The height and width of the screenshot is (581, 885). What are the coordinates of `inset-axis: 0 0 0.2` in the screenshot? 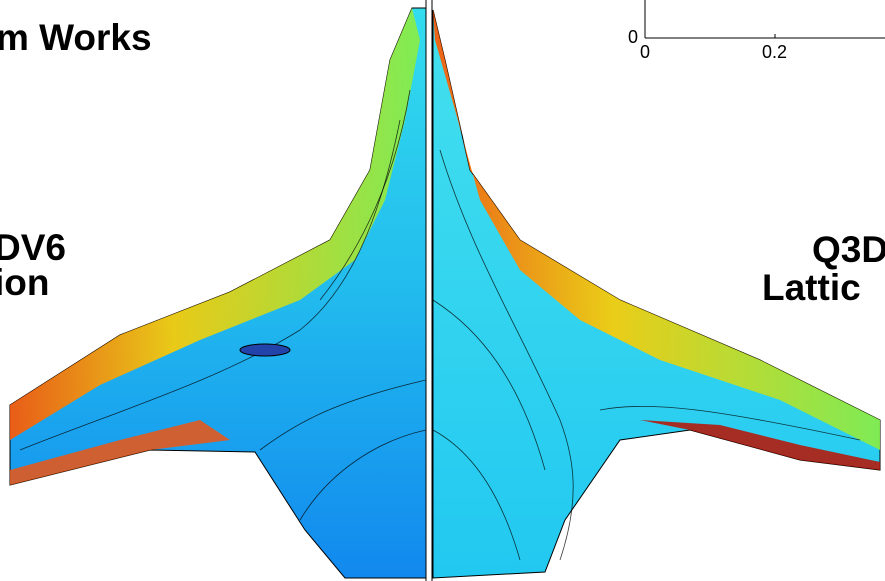 It's located at (756, 31).